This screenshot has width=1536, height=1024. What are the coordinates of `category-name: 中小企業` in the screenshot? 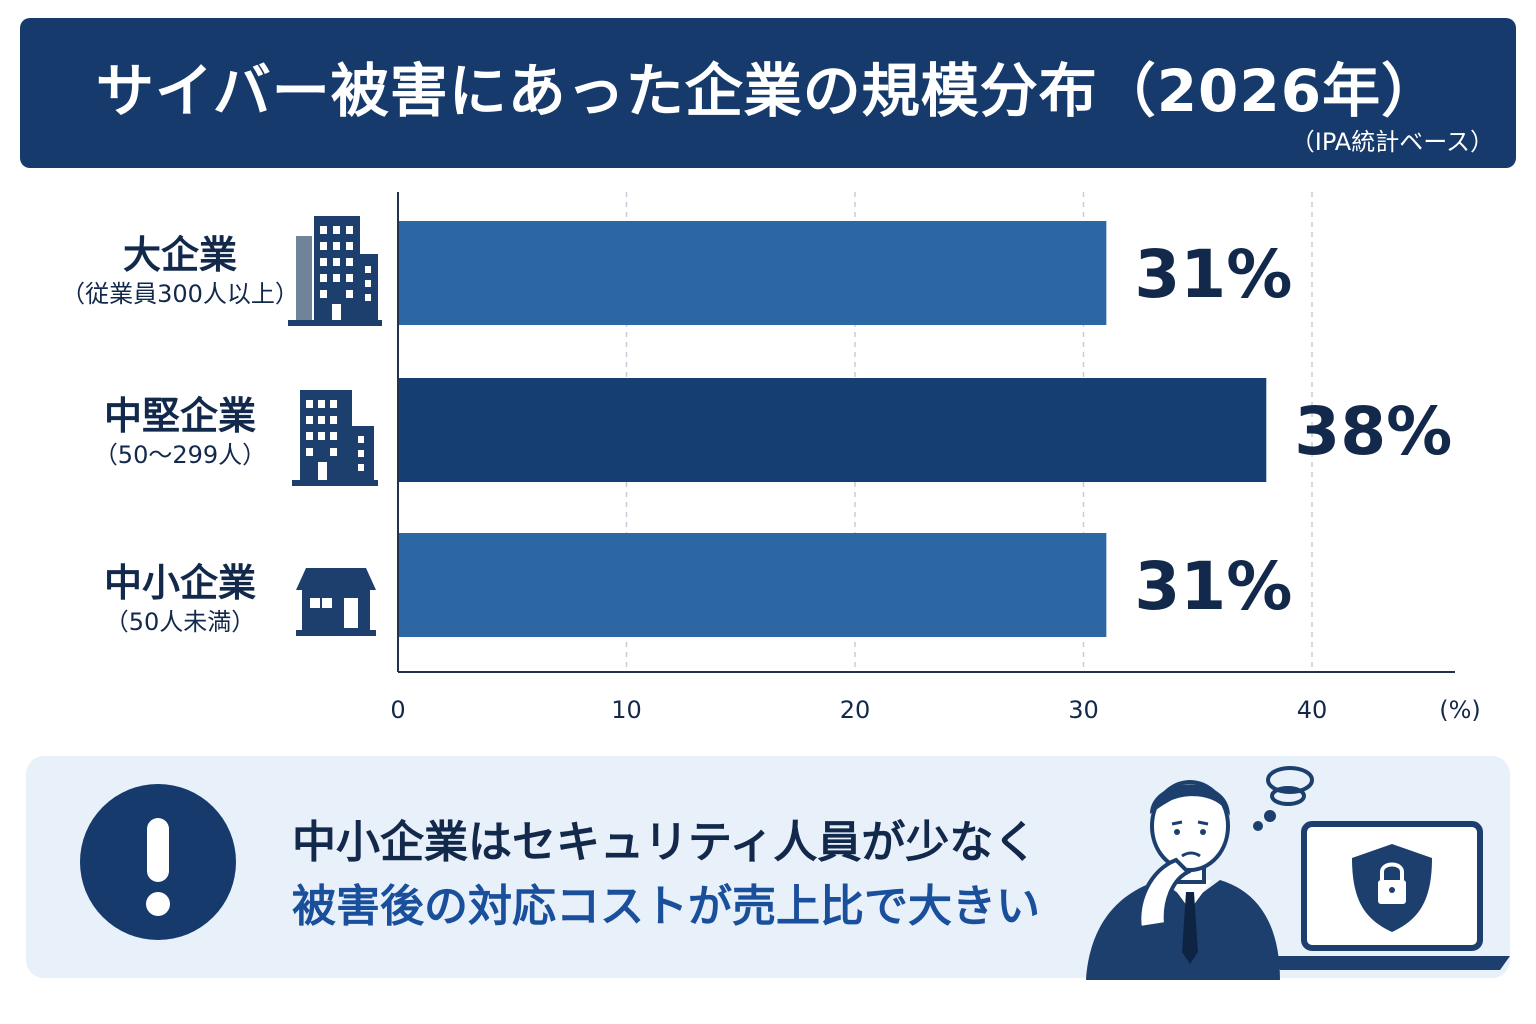 It's located at (179, 583).